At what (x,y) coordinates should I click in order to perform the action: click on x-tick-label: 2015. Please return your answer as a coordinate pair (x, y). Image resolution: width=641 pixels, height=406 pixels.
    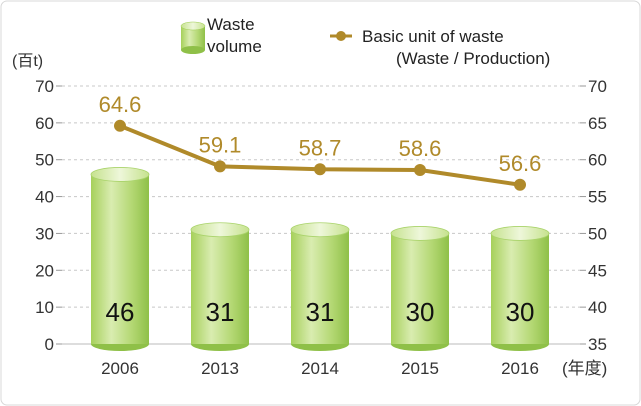
    Looking at the image, I should click on (420, 368).